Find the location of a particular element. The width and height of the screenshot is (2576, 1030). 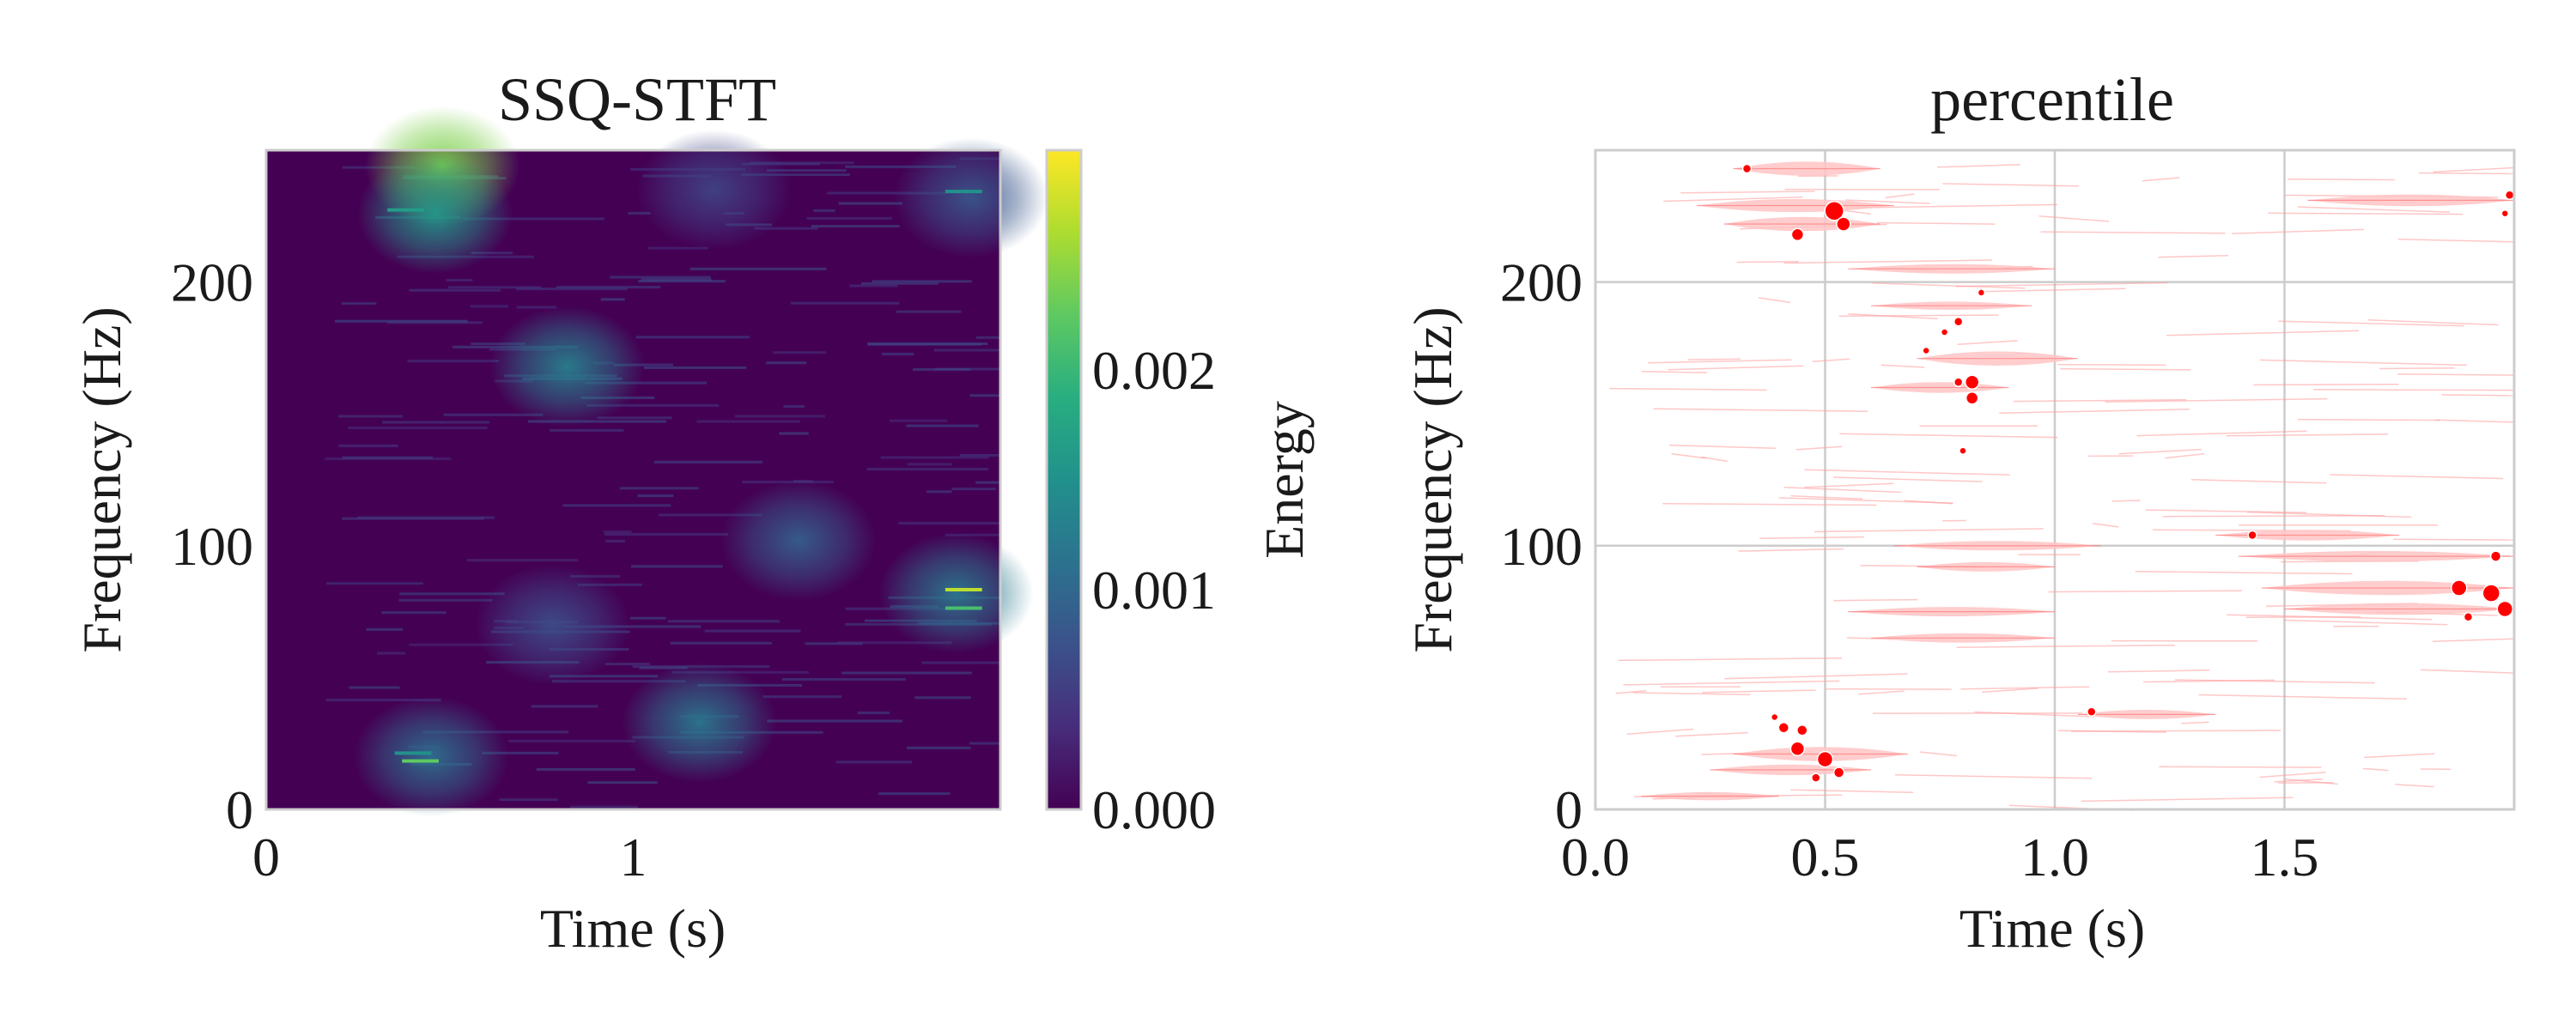

heatmap-x-axis-label: Time (s) is located at coordinates (633, 928).